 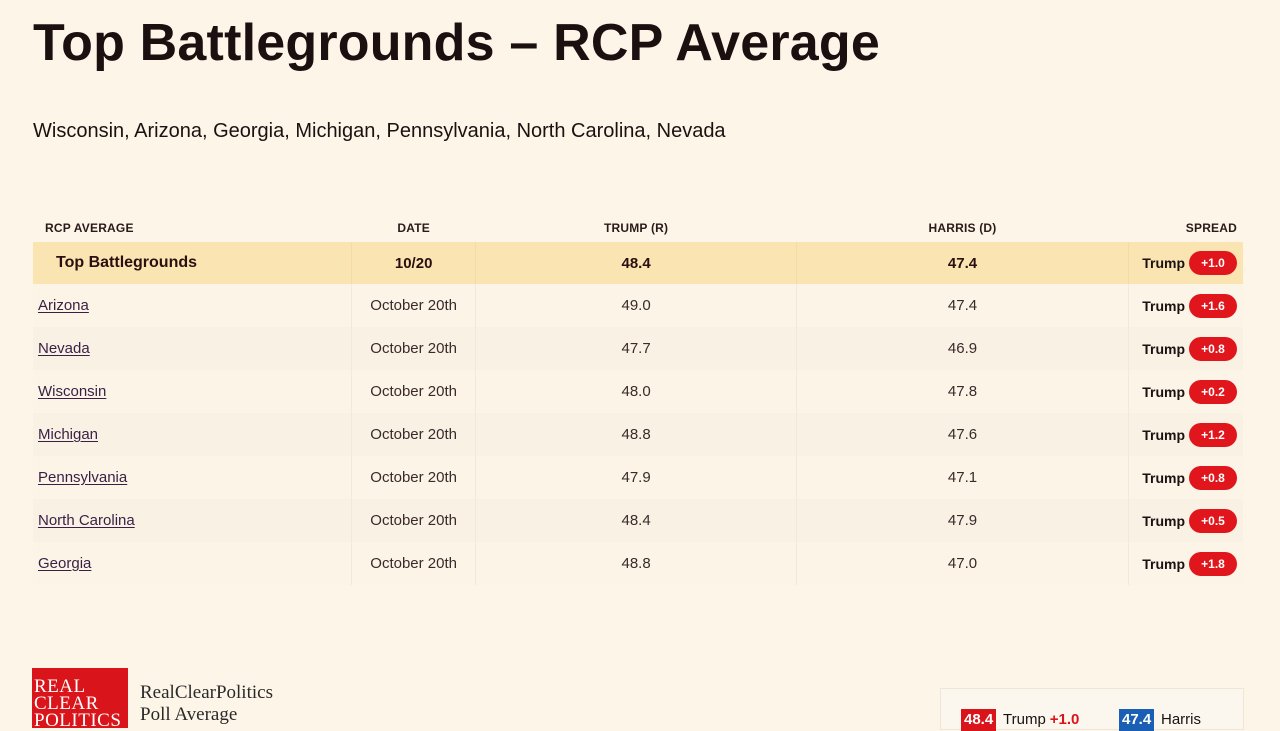 I want to click on state-cell: Arizona, so click(x=192, y=305).